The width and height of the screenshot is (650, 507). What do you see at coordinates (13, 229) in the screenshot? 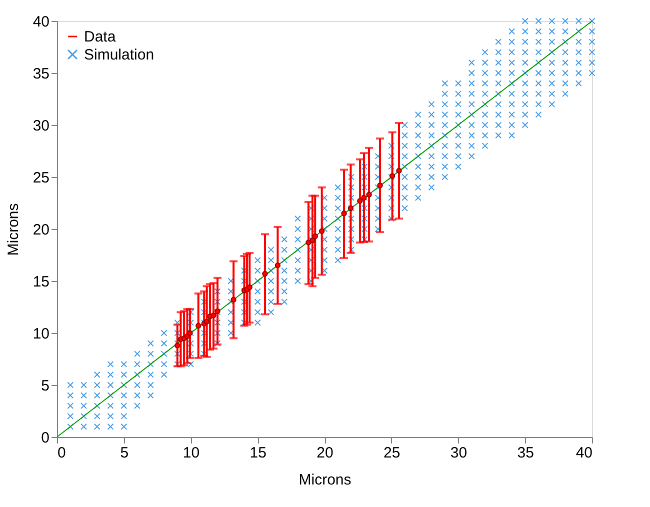
I see `y-axis-title: Microns` at bounding box center [13, 229].